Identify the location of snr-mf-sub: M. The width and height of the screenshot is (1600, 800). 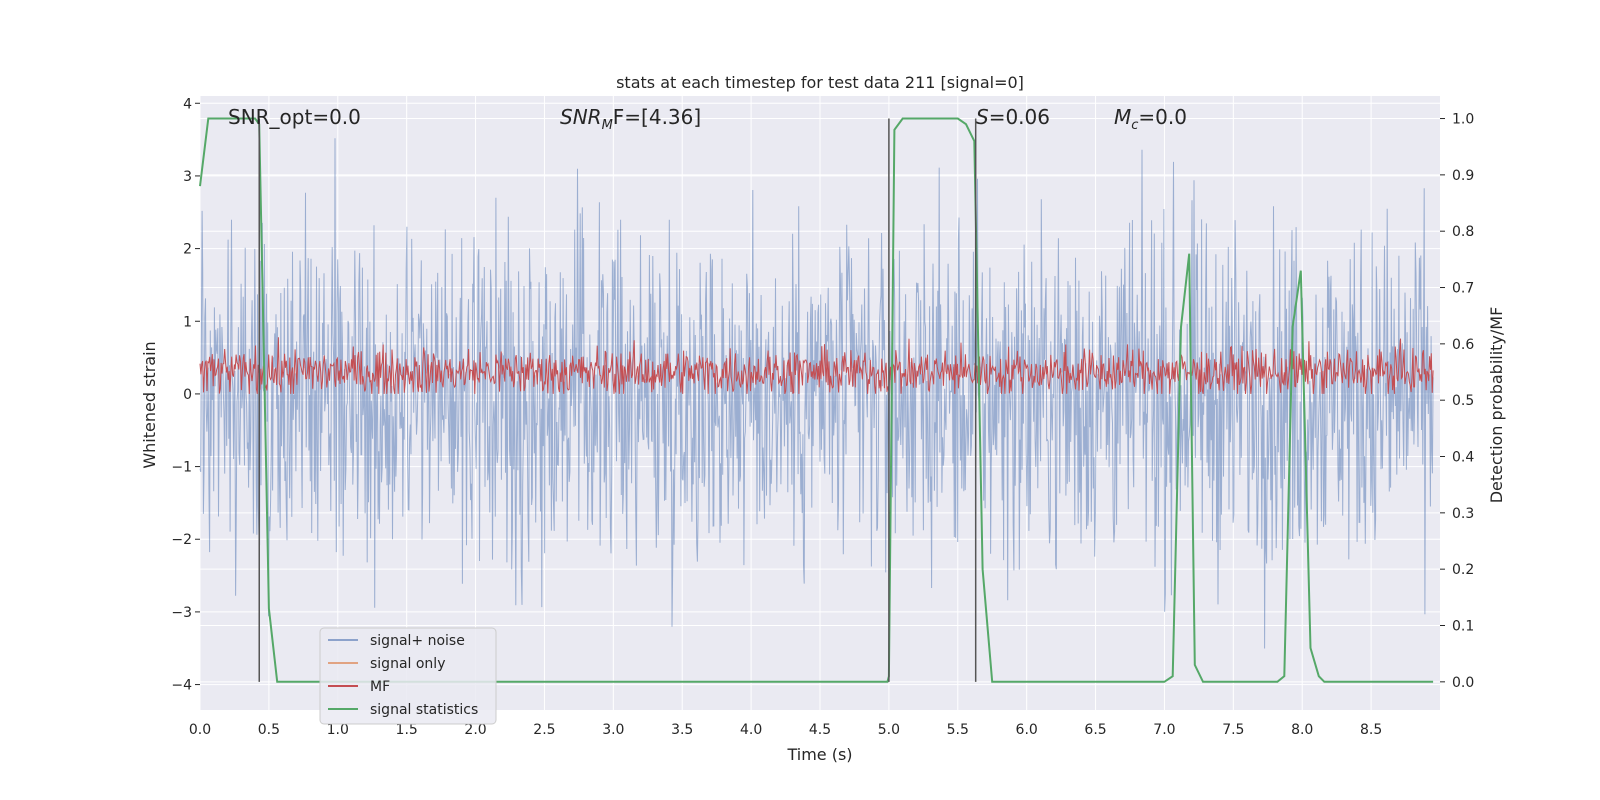
(607, 125).